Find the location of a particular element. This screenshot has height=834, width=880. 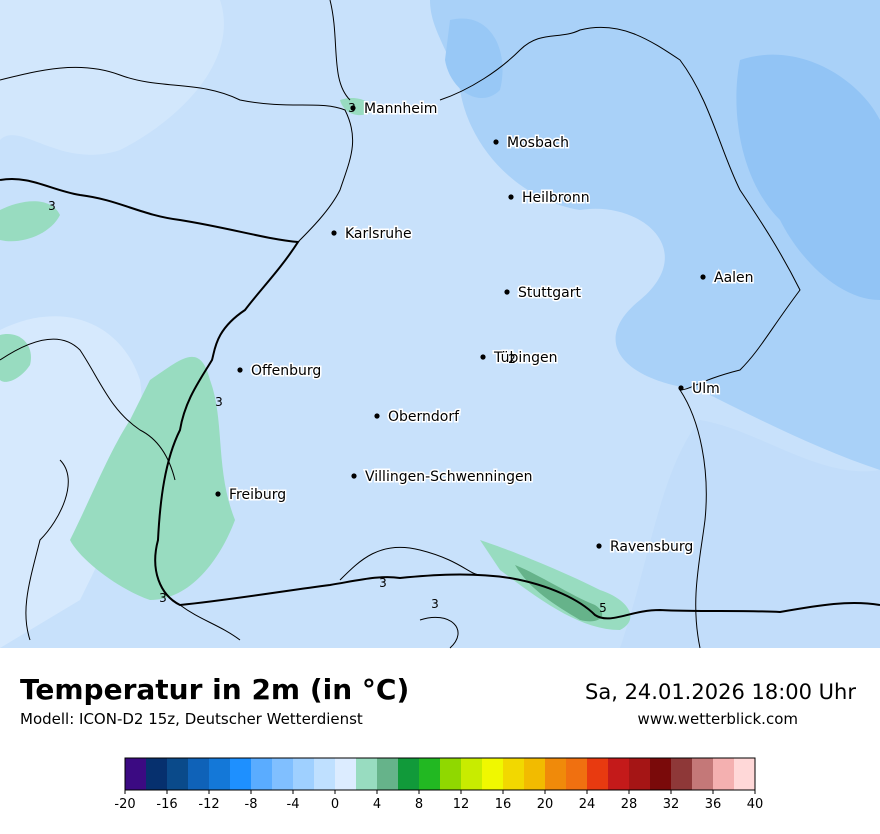

colorbar-tick-label: 16 is located at coordinates (503, 804).